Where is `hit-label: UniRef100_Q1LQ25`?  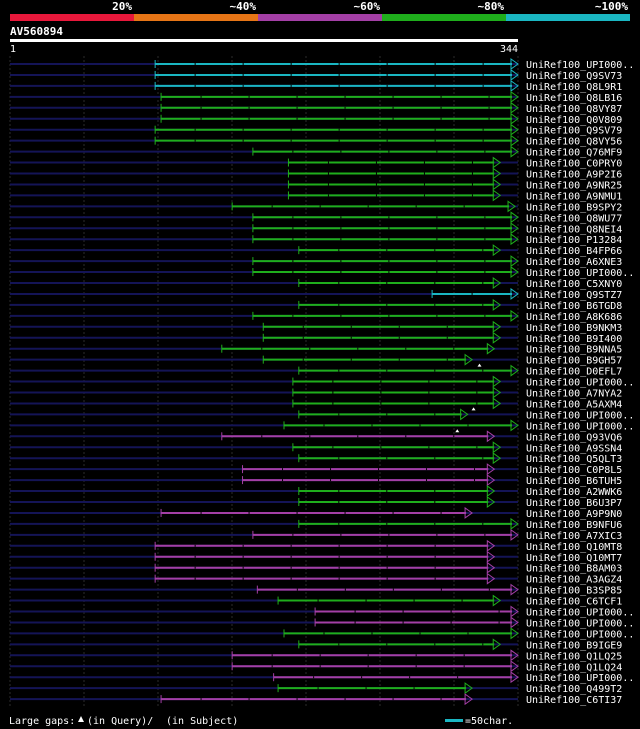 hit-label: UniRef100_Q1LQ25 is located at coordinates (574, 656).